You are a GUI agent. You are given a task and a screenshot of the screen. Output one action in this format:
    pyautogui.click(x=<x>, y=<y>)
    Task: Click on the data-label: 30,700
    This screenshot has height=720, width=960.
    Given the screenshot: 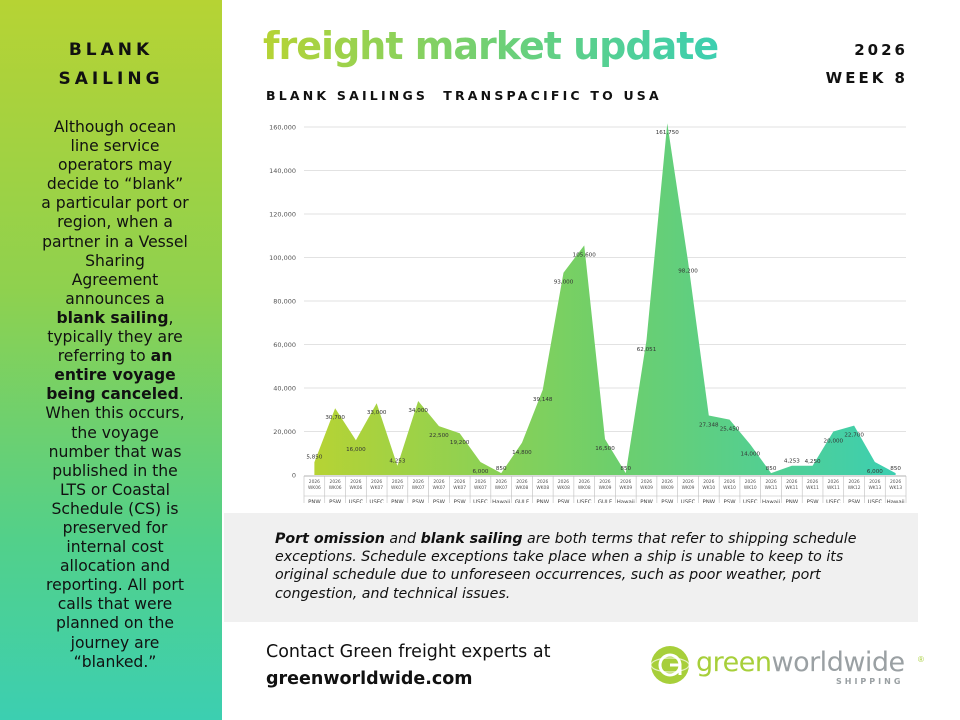 What is the action you would take?
    pyautogui.click(x=335, y=418)
    